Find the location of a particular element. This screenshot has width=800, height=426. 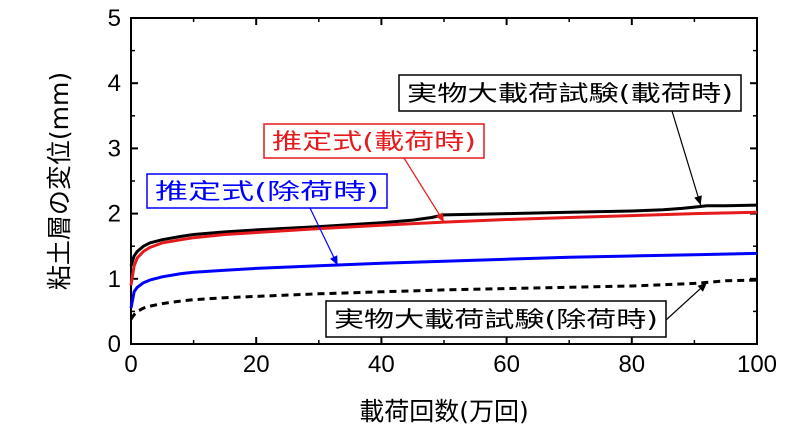

callout-label: 実物大載荷試験(載荷時) is located at coordinates (570, 94).